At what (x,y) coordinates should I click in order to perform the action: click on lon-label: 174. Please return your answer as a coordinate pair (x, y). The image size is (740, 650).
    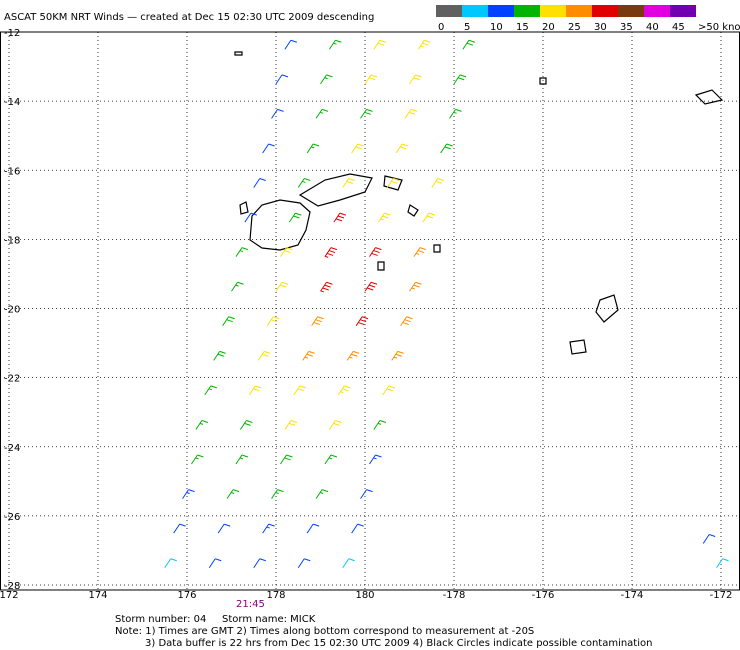
    Looking at the image, I should click on (97, 595).